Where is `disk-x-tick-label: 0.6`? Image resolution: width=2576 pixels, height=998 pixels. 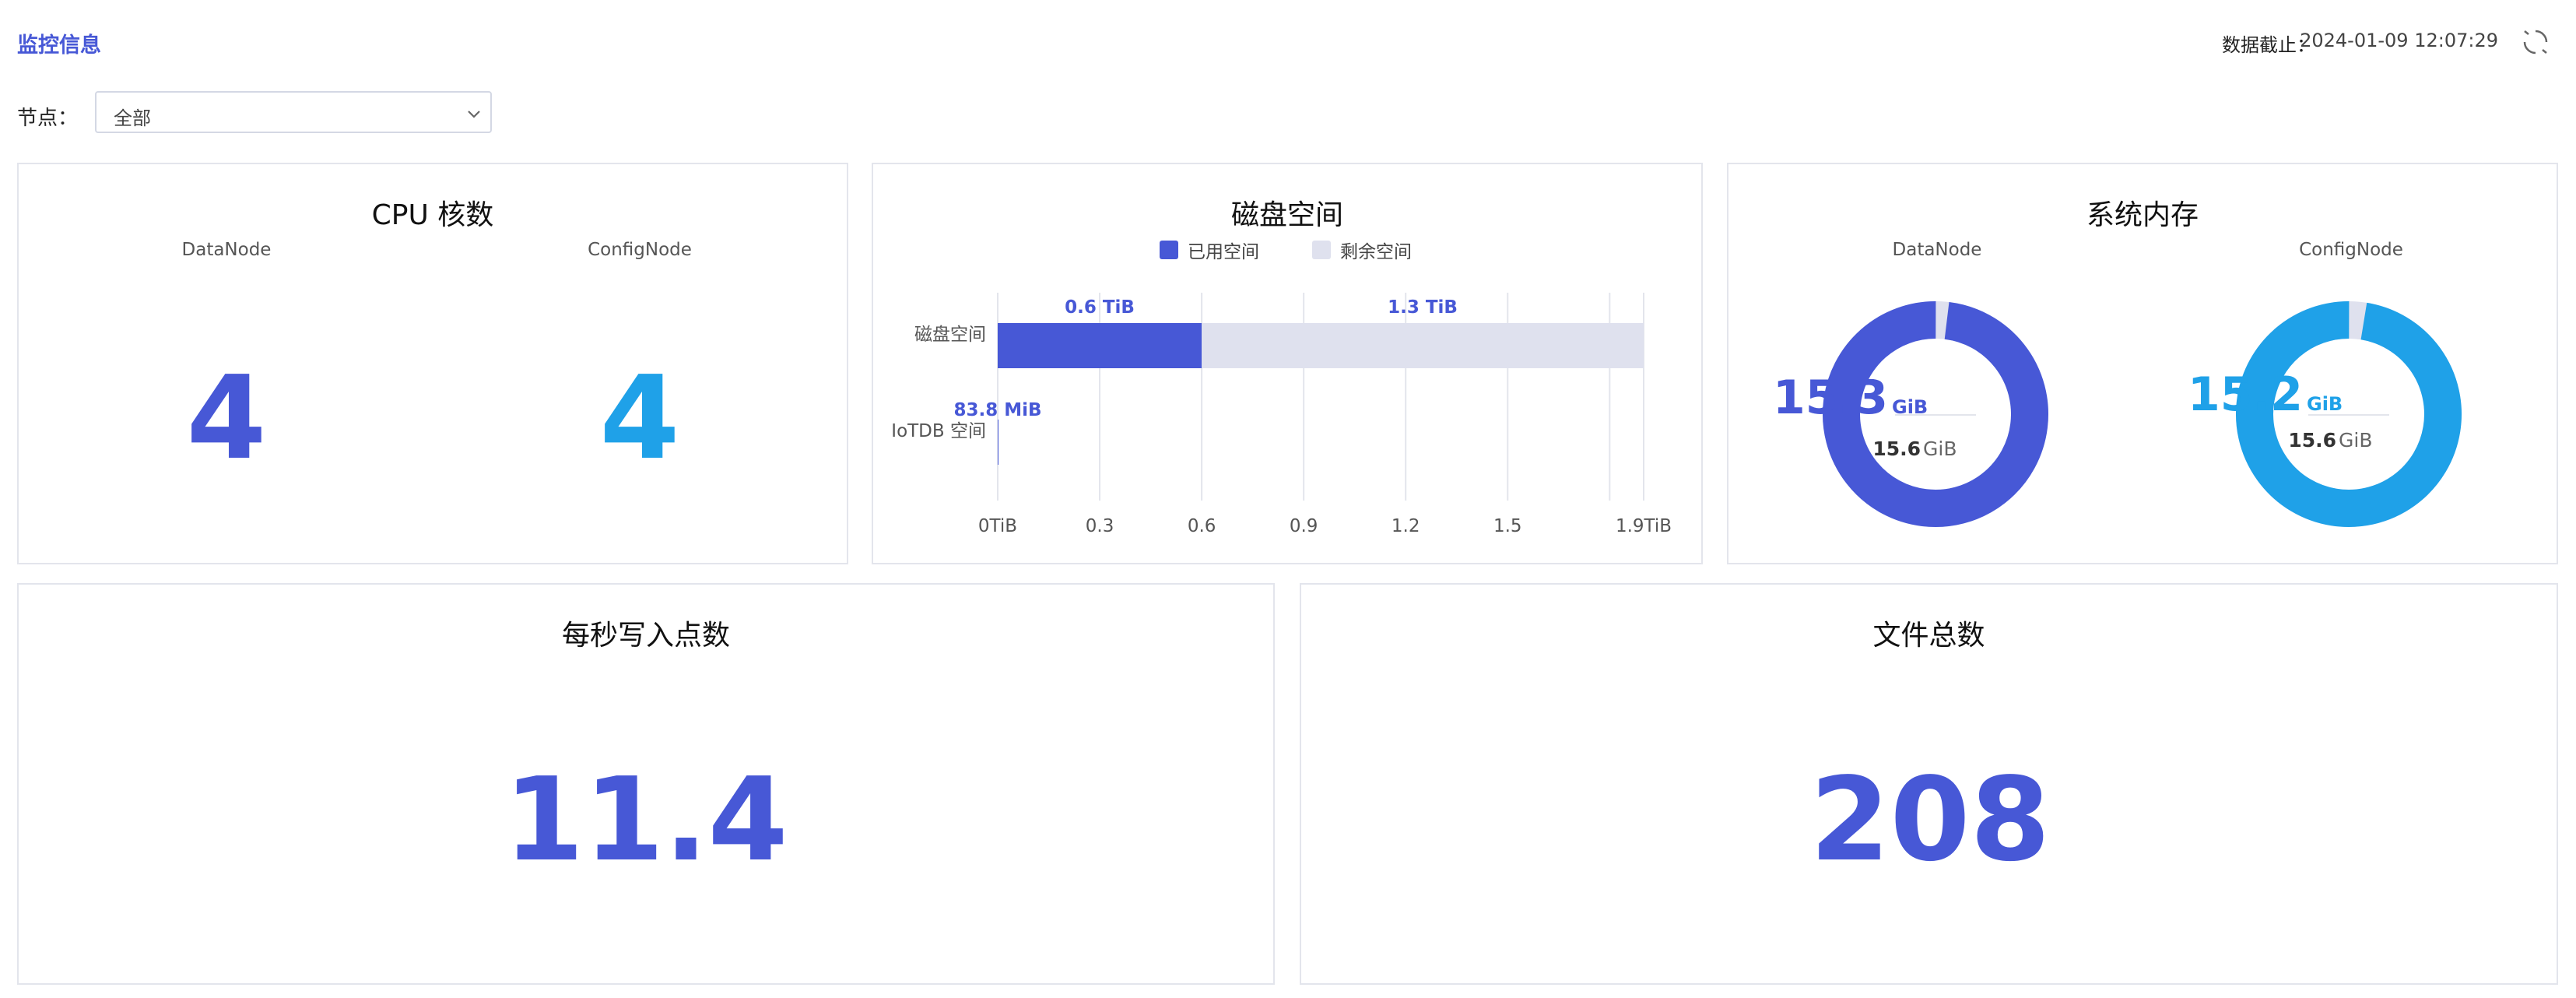 disk-x-tick-label: 0.6 is located at coordinates (1202, 526).